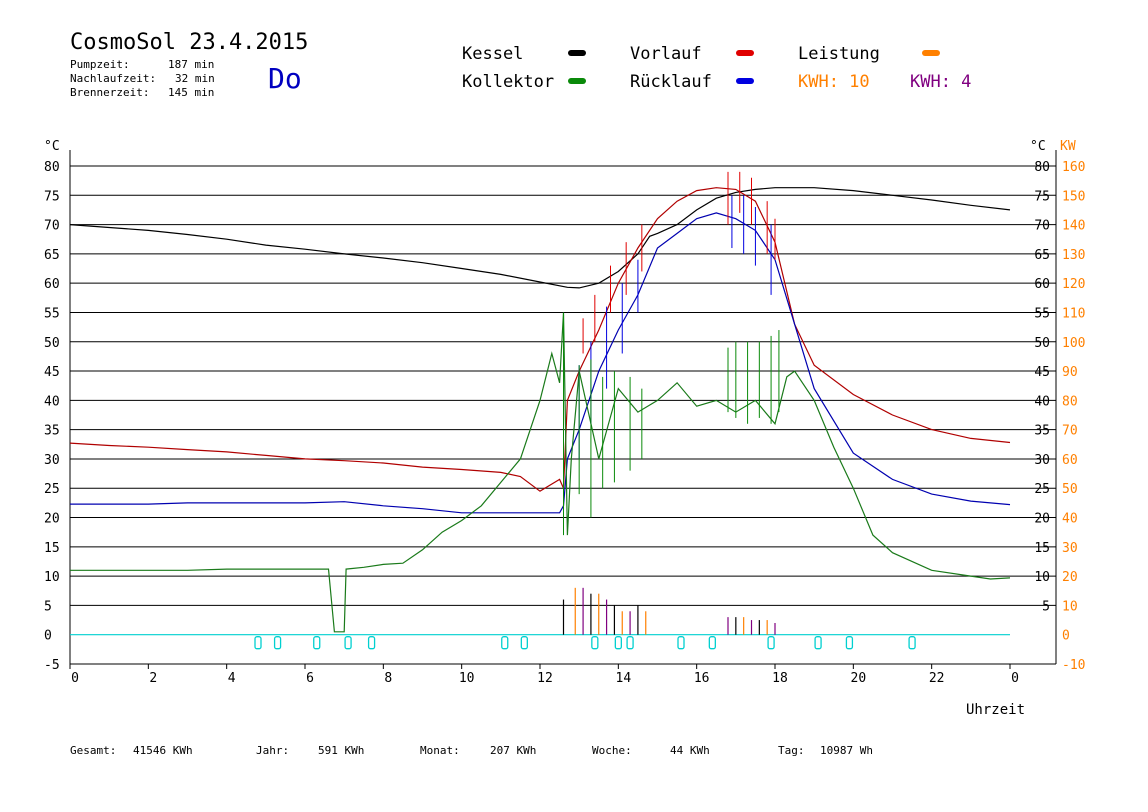 This screenshot has width=1148, height=812. Describe the element at coordinates (690, 750) in the screenshot. I see `footer-woche-value: 44 KWh` at that location.